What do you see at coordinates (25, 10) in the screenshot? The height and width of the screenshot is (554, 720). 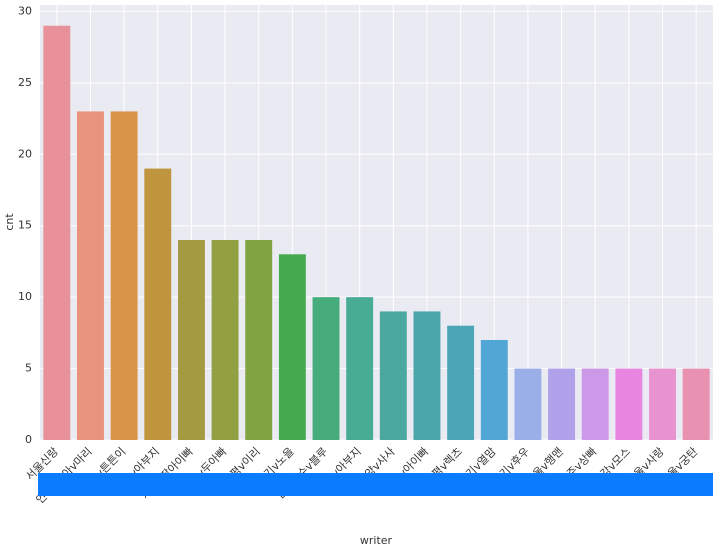 I see `y-tick-label: 30` at bounding box center [25, 10].